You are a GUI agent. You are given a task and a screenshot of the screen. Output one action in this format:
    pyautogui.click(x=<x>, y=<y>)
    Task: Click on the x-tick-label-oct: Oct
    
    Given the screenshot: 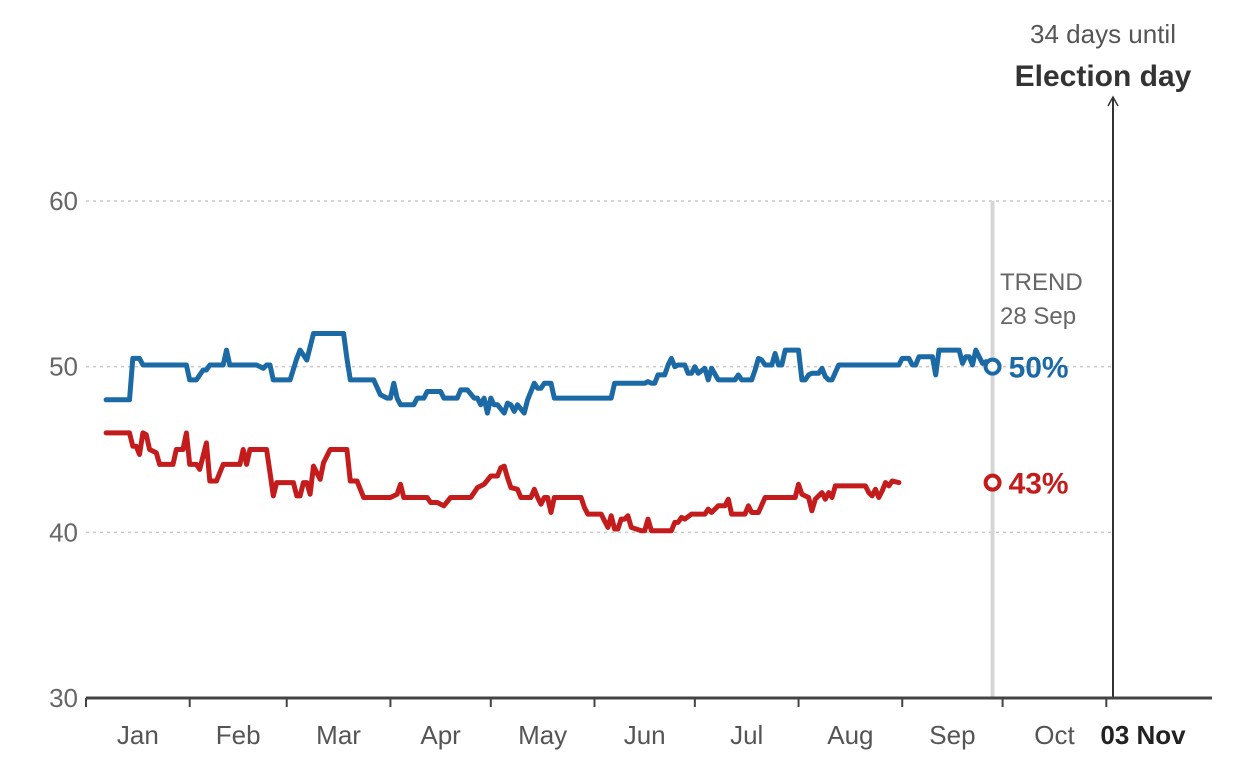 What is the action you would take?
    pyautogui.click(x=1054, y=735)
    